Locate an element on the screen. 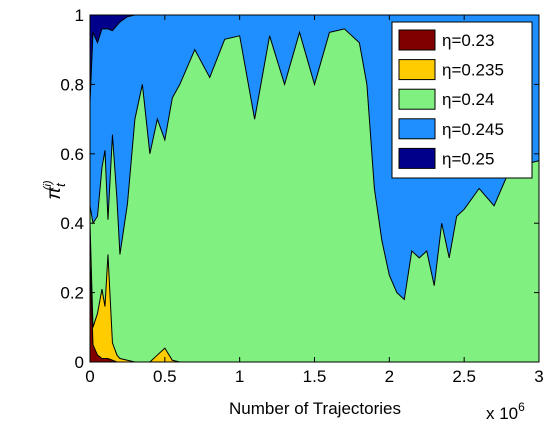 This screenshot has width=546, height=426. y-axis-label-subscript: t is located at coordinates (60, 184).